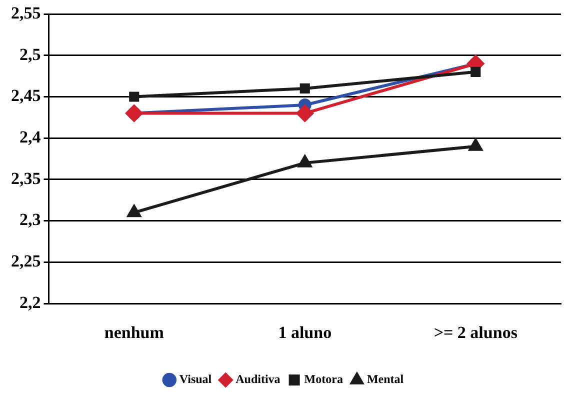 The image size is (577, 400). What do you see at coordinates (31, 137) in the screenshot?
I see `y-tick-label: 2,4` at bounding box center [31, 137].